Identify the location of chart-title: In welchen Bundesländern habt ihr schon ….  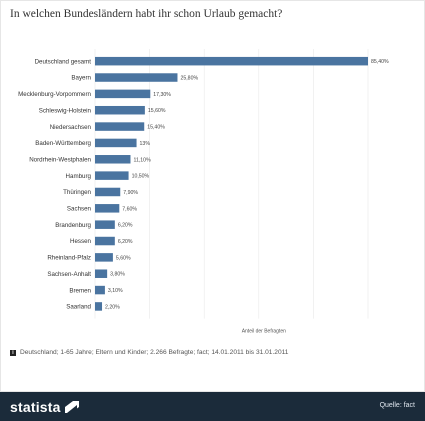
(146, 14).